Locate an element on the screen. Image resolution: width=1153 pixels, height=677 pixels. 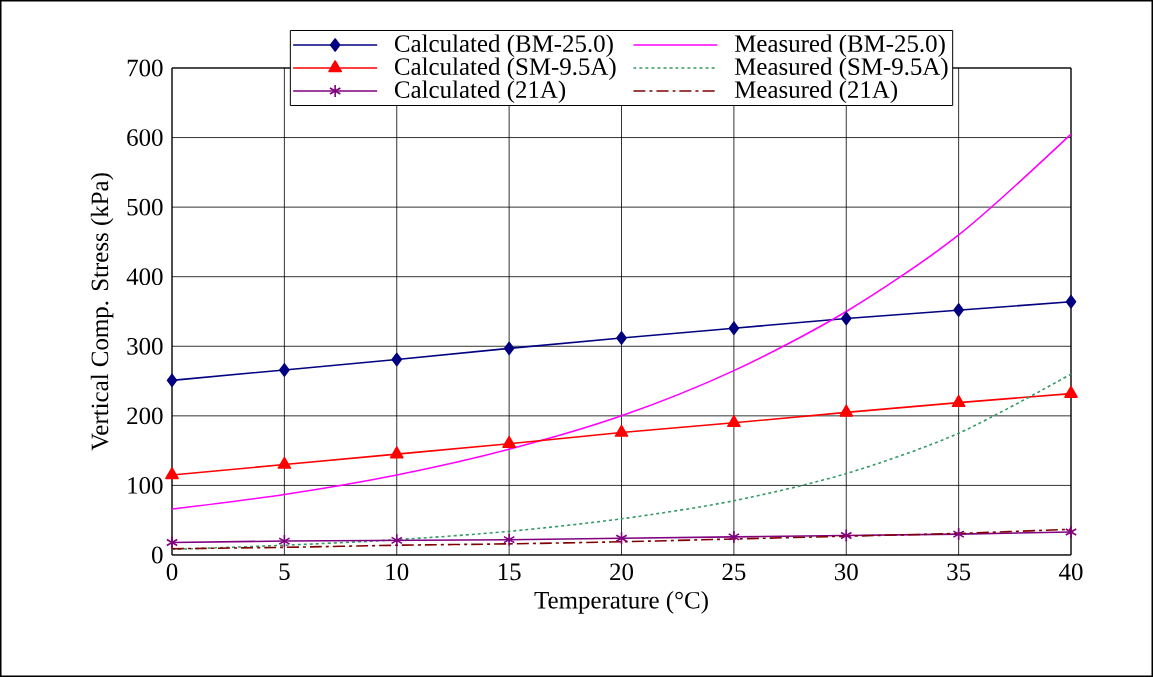
x-tick-label: 0 is located at coordinates (172, 572).